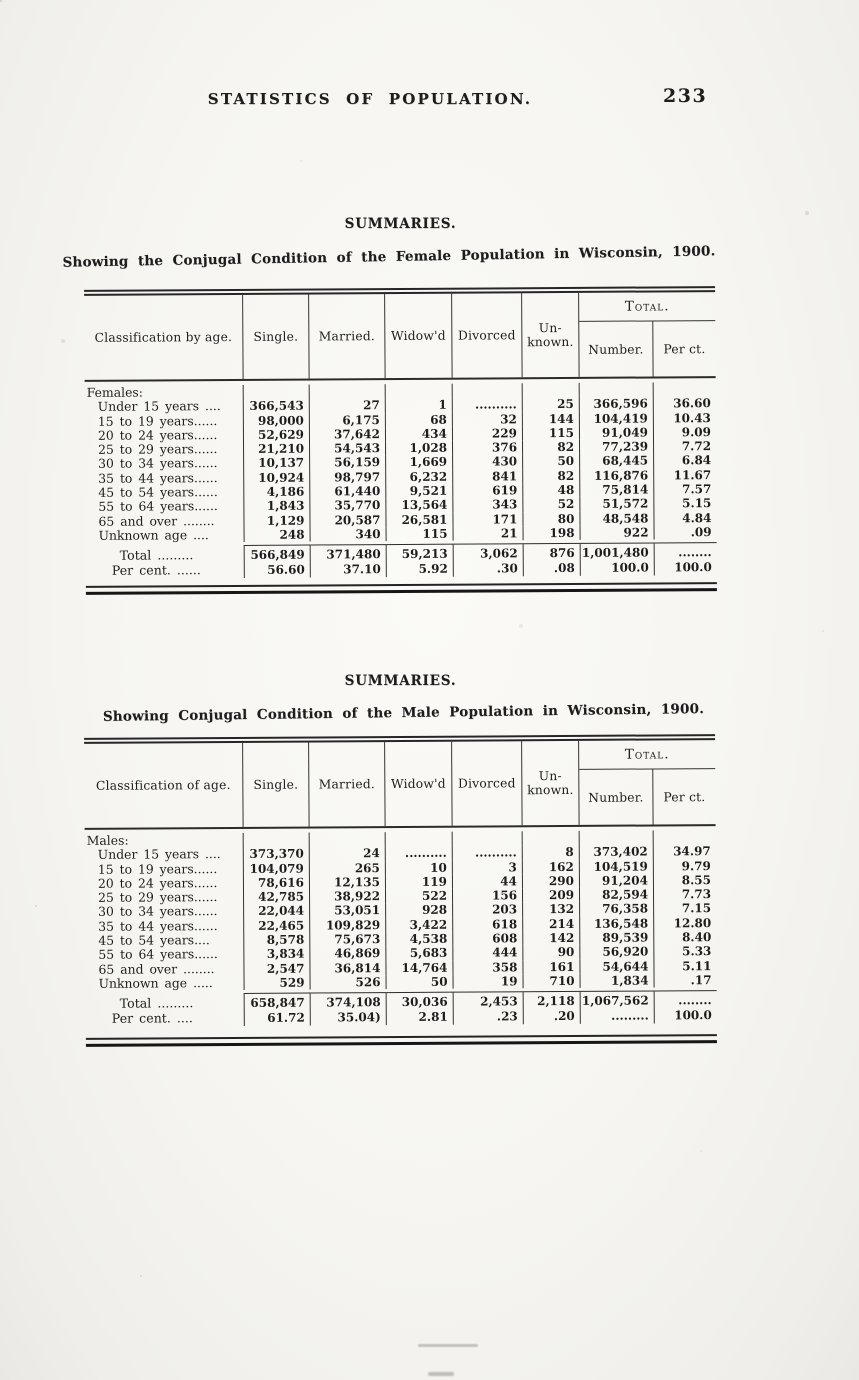  I want to click on cell-per_ct: 11.67, so click(692, 475).